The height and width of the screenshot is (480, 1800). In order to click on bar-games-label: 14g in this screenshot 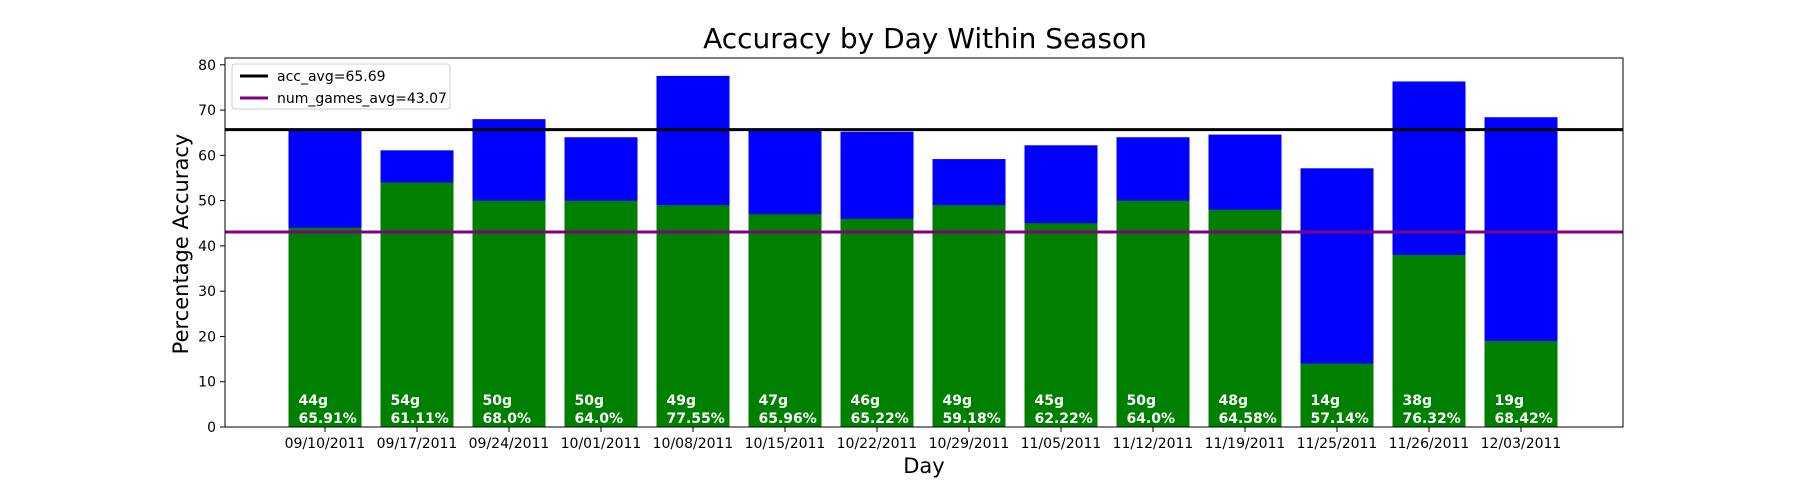, I will do `click(1326, 401)`.